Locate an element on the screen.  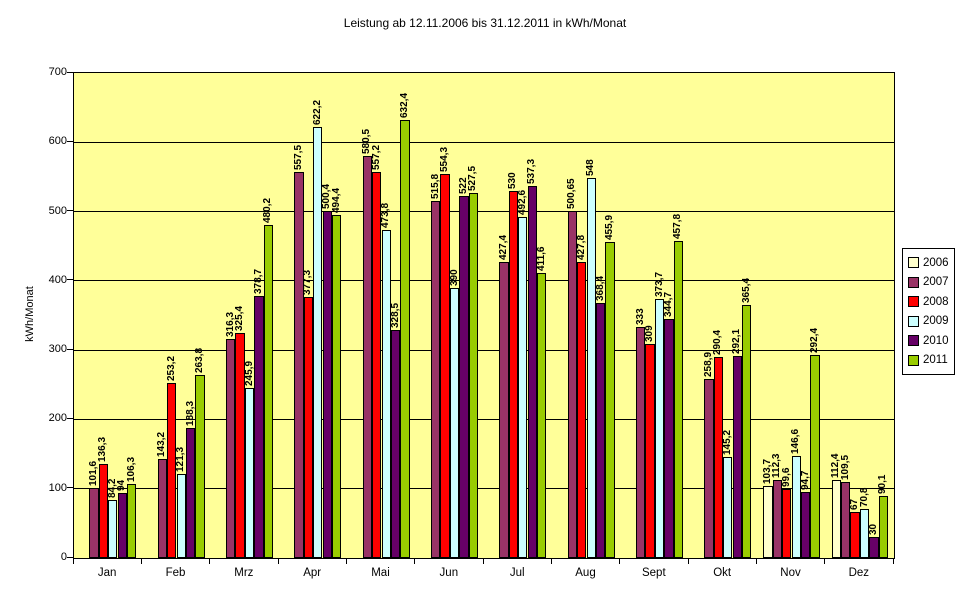
bar-2008-Okt is located at coordinates (718, 457).